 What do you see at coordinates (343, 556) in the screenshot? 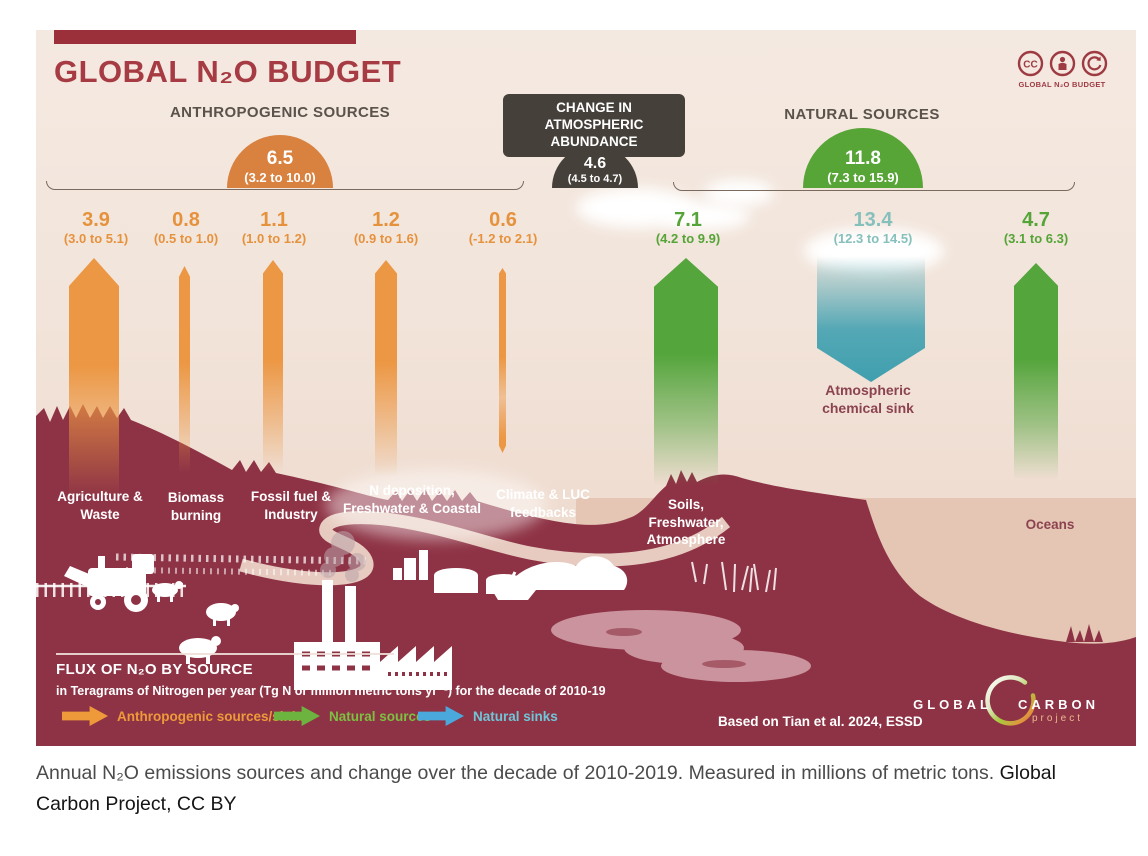
I see `factory-smoke` at bounding box center [343, 556].